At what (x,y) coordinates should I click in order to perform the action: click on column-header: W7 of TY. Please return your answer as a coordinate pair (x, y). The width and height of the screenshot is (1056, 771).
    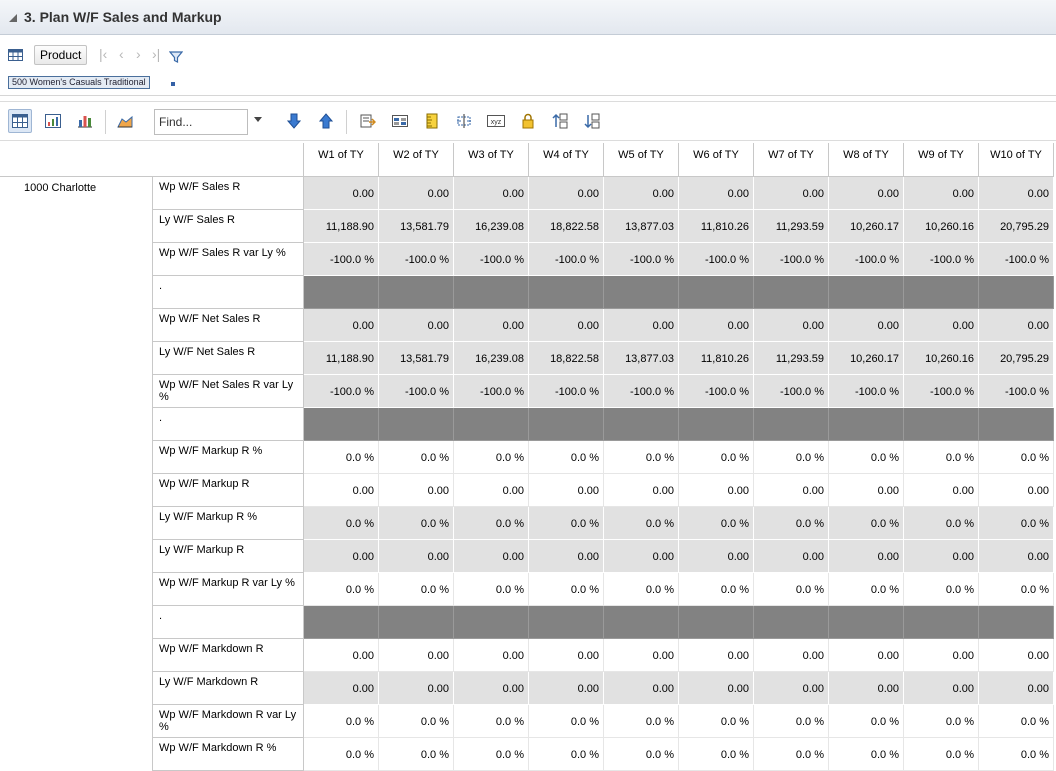
    Looking at the image, I should click on (791, 160).